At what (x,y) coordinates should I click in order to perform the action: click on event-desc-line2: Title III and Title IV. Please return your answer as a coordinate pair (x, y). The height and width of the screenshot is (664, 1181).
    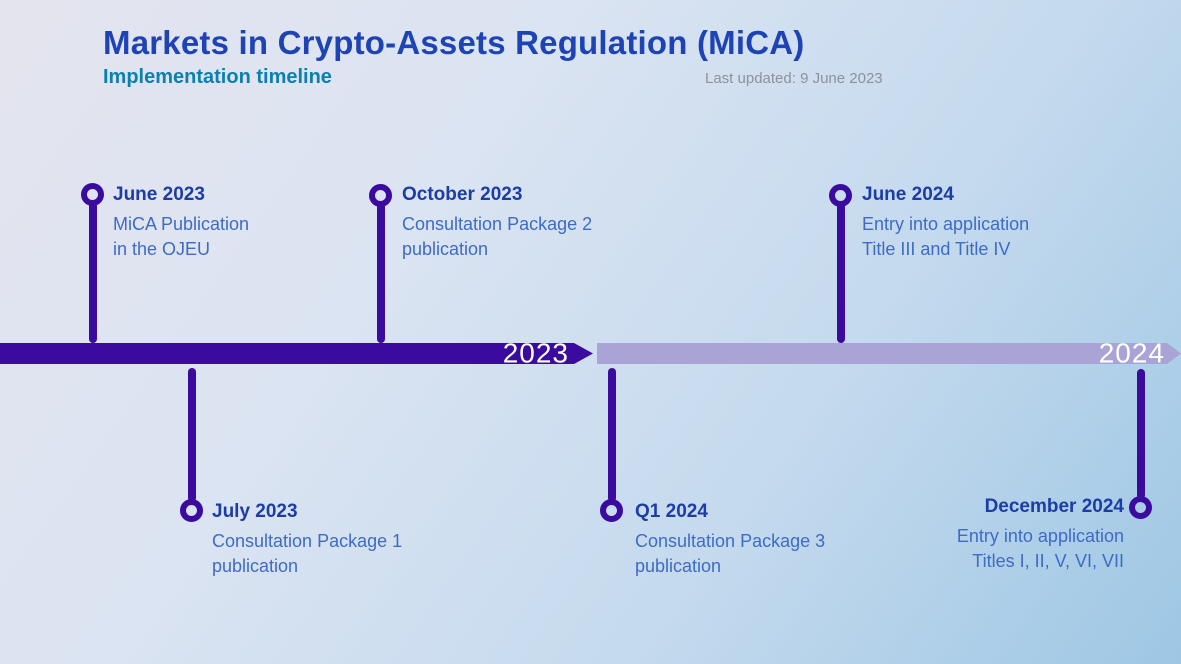
    Looking at the image, I should click on (936, 249).